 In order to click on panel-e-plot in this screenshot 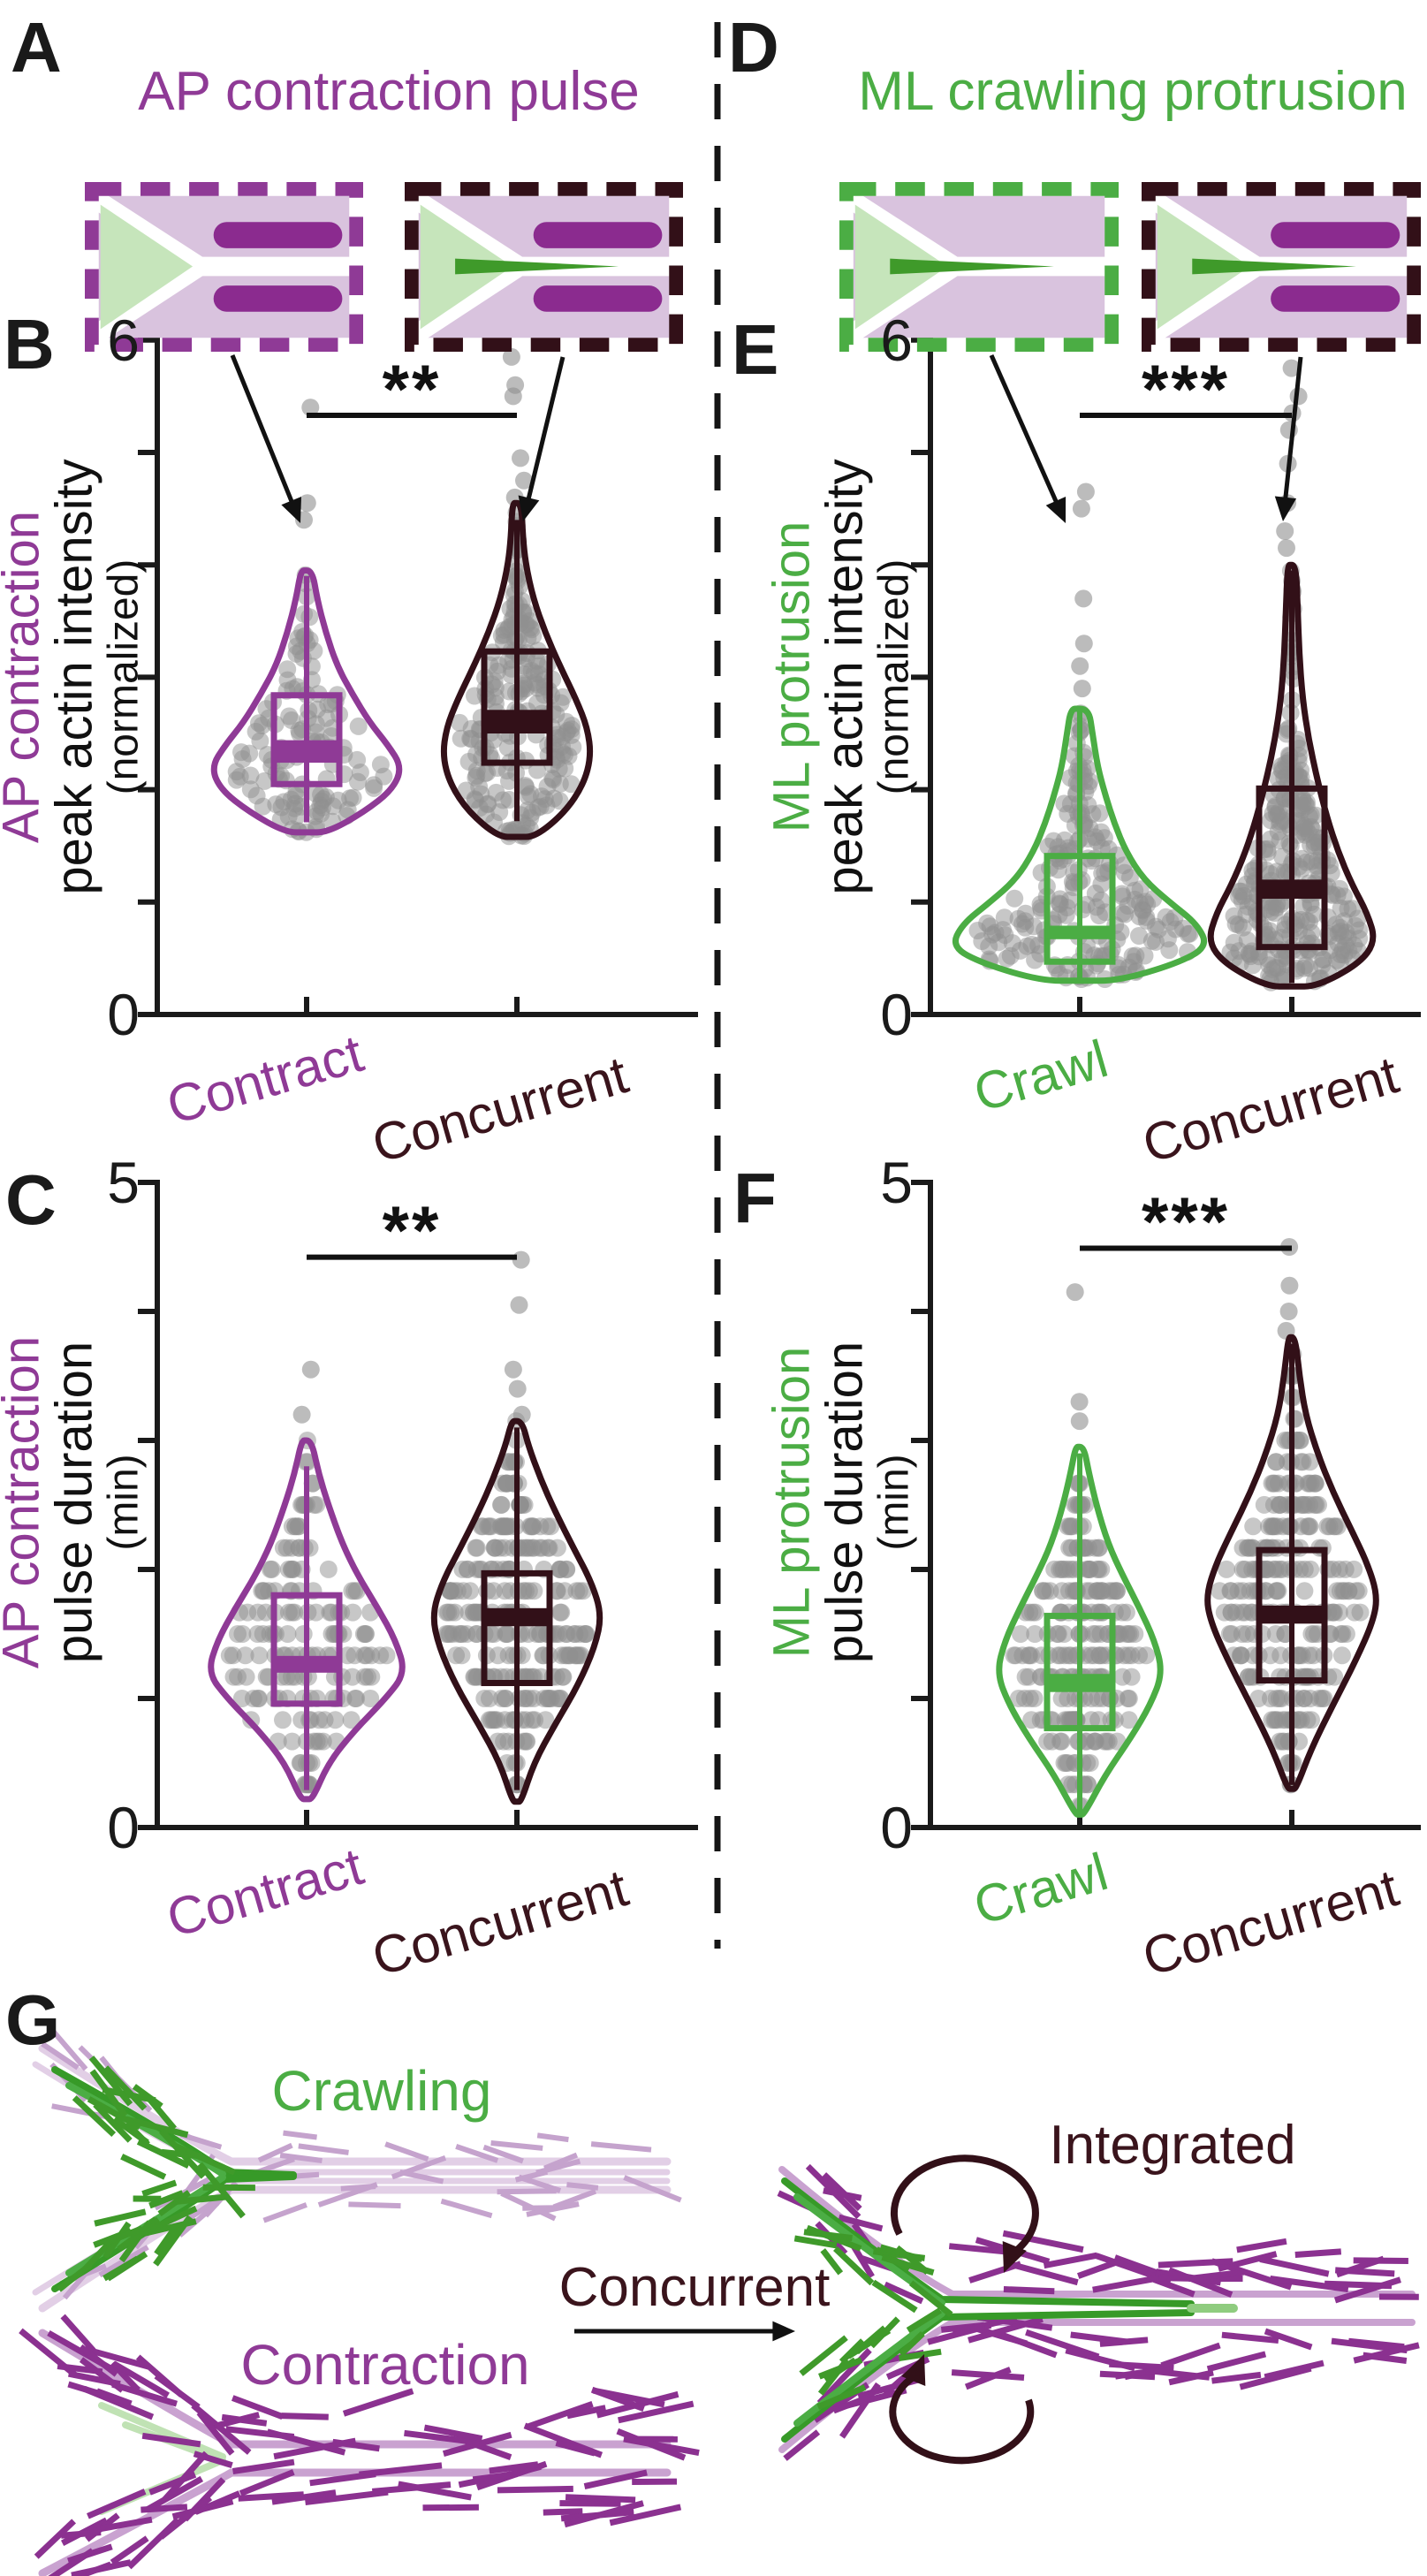, I will do `click(1166, 677)`.